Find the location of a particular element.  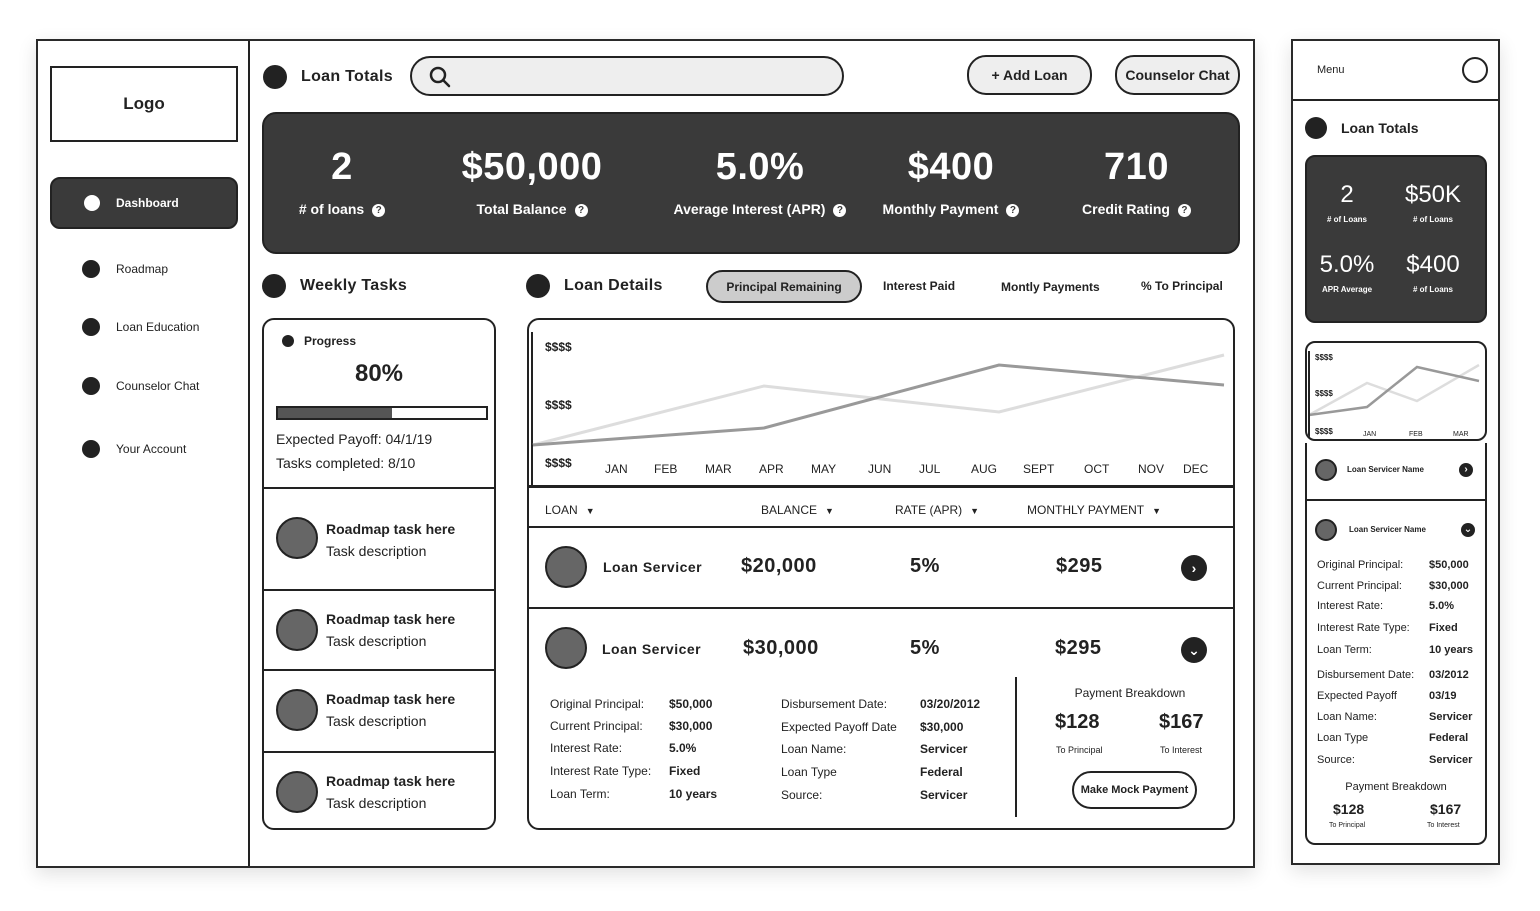

logo: Logo is located at coordinates (144, 104).